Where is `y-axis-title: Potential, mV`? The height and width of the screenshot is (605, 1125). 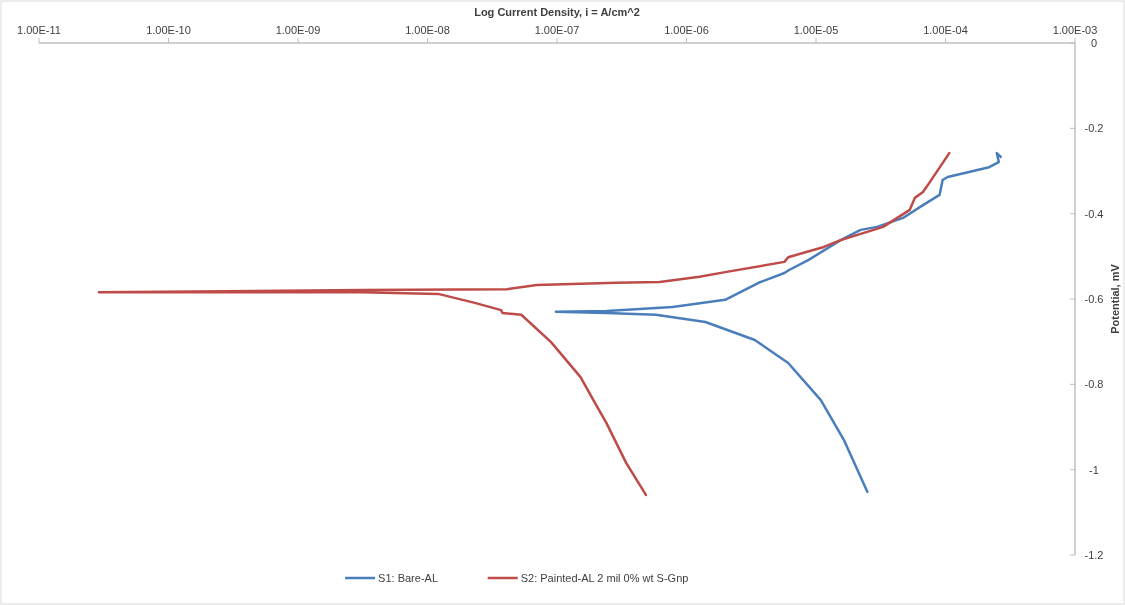
y-axis-title: Potential, mV is located at coordinates (1115, 298).